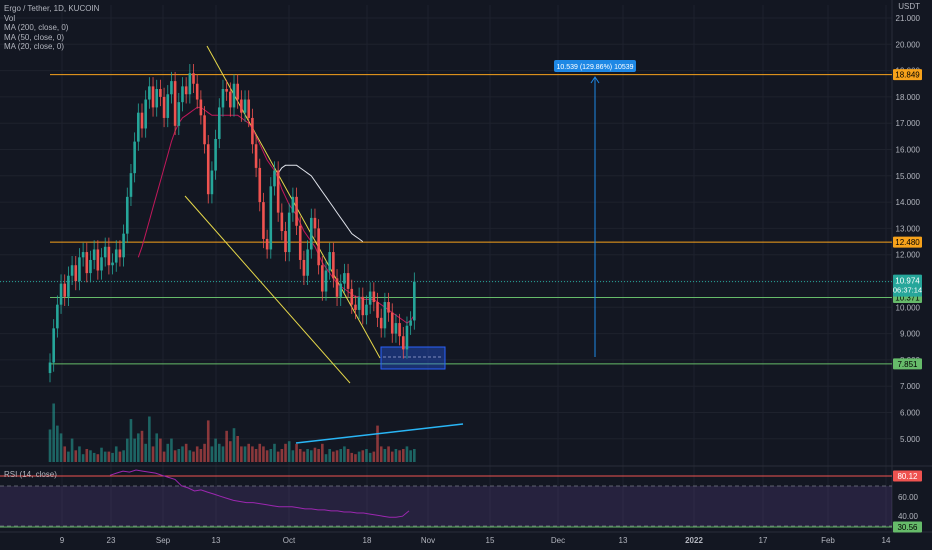 The height and width of the screenshot is (550, 932). I want to click on rsi-indicator-label: RSI (14, close), so click(30, 474).